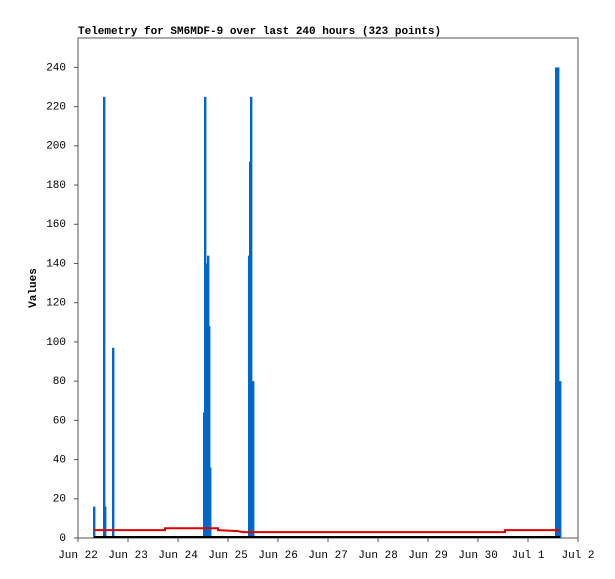 This screenshot has width=615, height=579. What do you see at coordinates (577, 556) in the screenshot?
I see `x-tick-label: Jul 2` at bounding box center [577, 556].